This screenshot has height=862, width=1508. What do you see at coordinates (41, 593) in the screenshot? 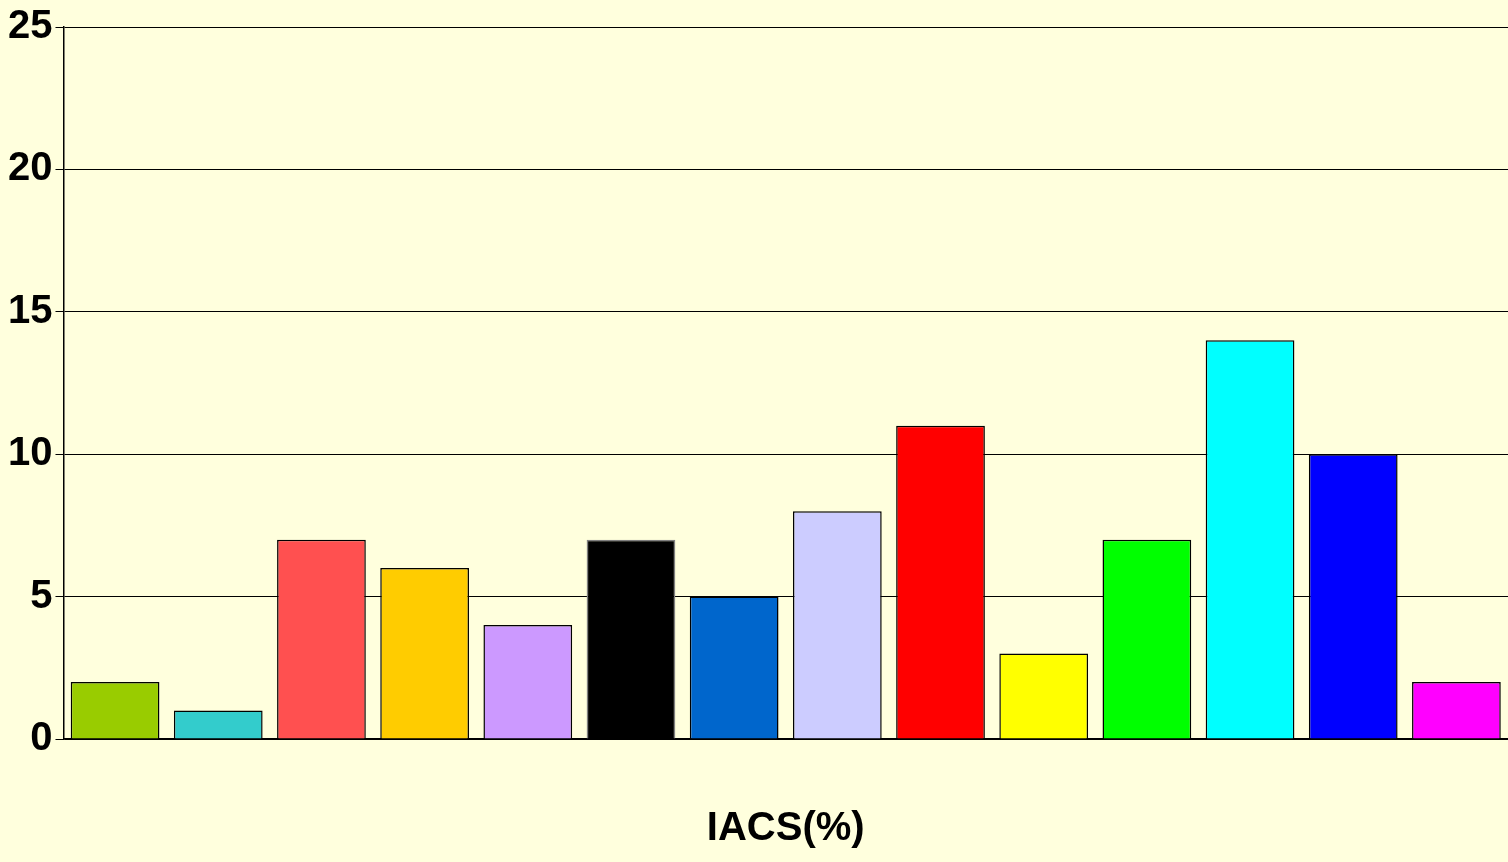
I see `y-tick-label: 5` at bounding box center [41, 593].